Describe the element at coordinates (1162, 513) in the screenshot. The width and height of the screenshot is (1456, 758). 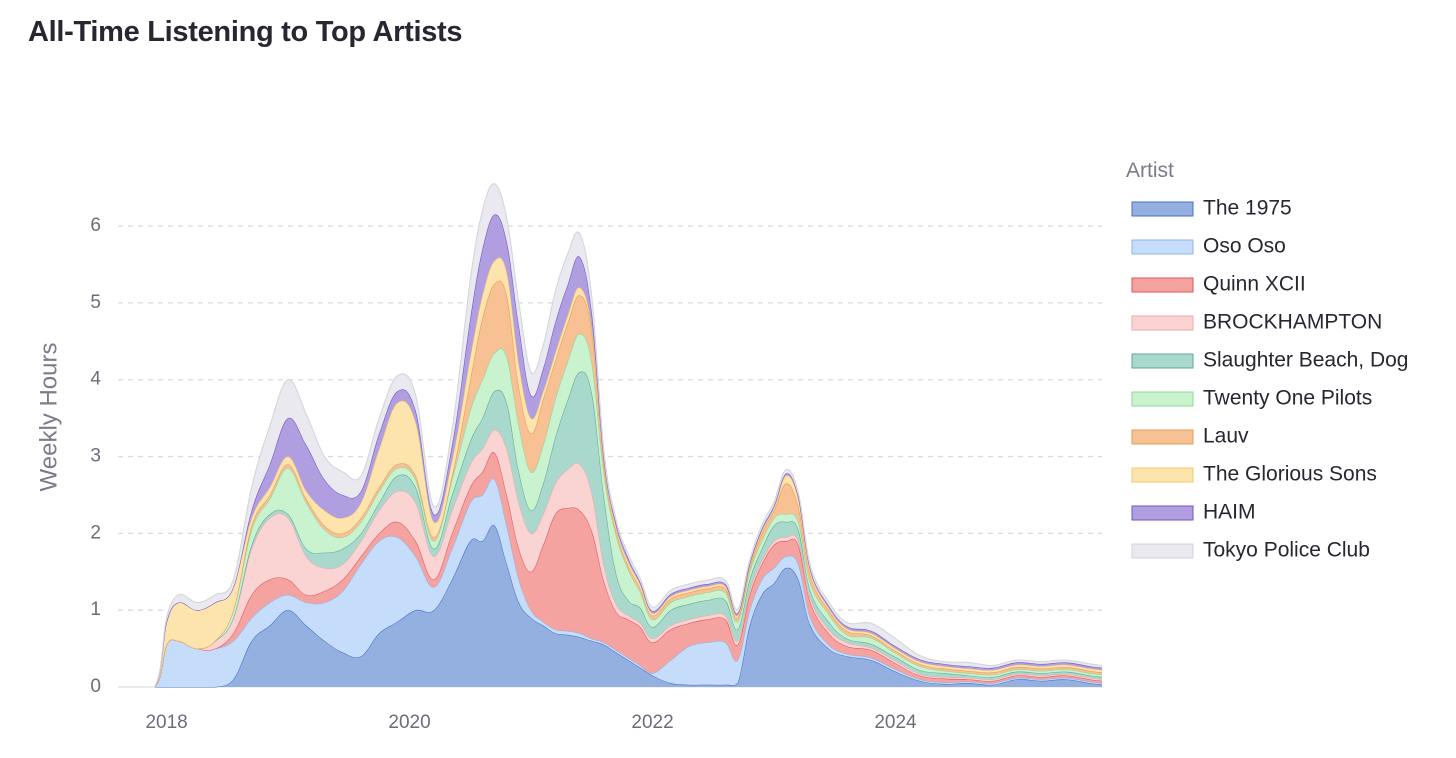
I see `legend-swatch-haim` at that location.